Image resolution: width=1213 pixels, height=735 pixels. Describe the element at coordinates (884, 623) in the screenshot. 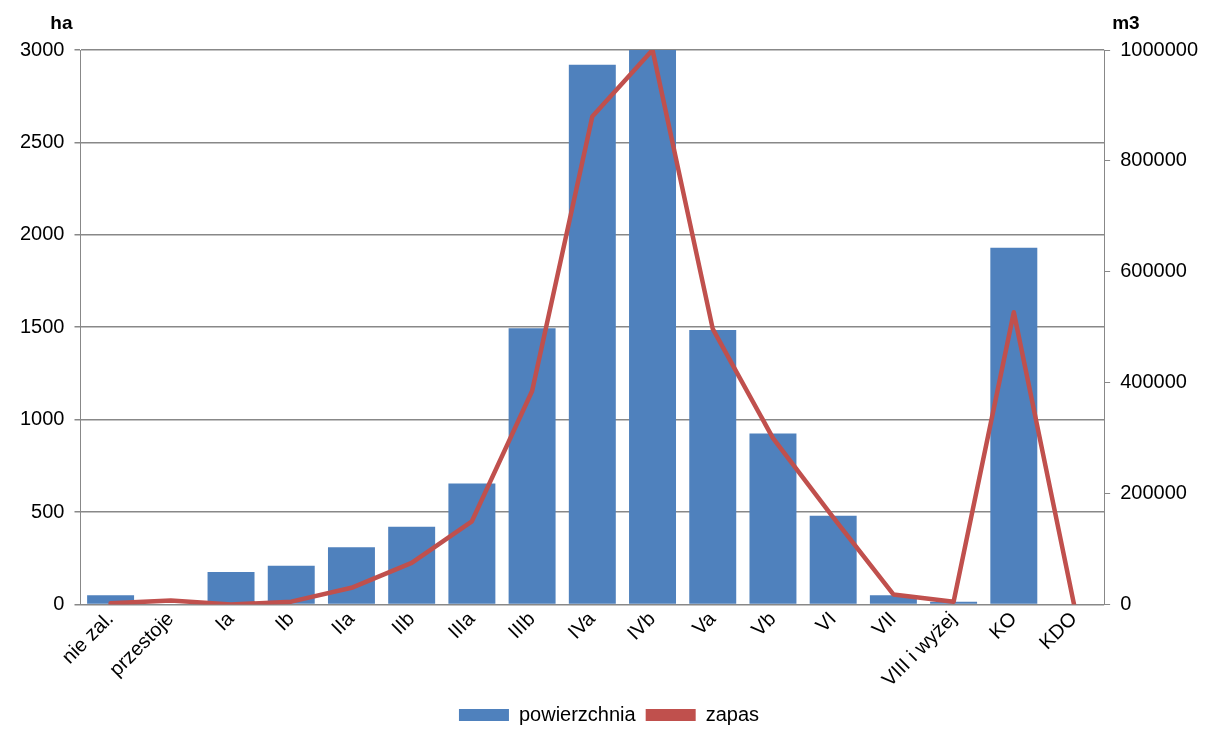

I see `x-tick-label: VII` at that location.